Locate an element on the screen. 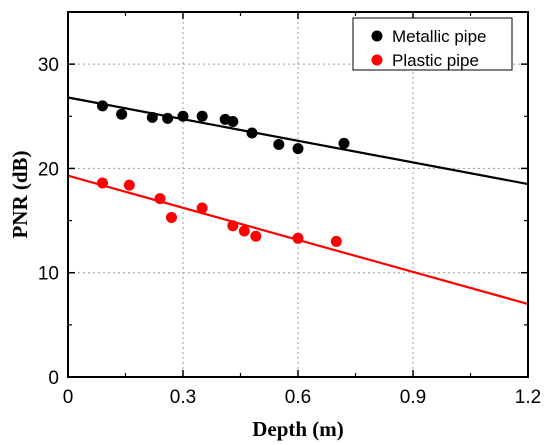 The image size is (550, 445). x-tick-label: 1.2 is located at coordinates (528, 397).